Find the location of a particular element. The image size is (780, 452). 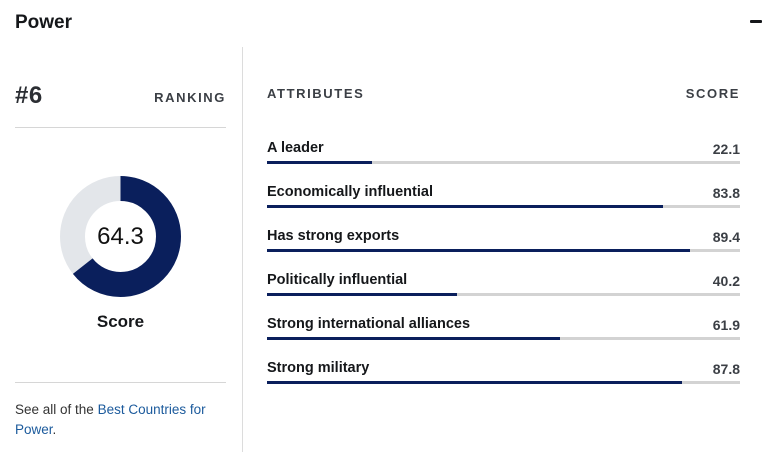

collapse-icon is located at coordinates (756, 21).